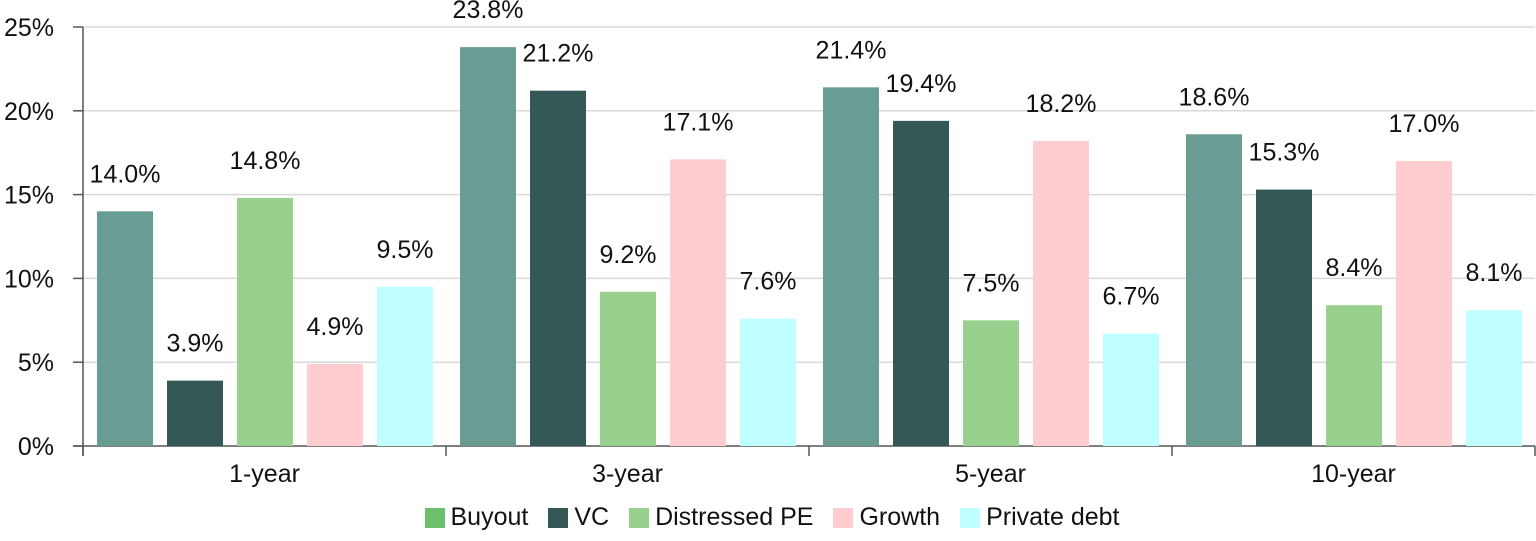 The image size is (1536, 541). I want to click on data-label: 4.9%, so click(335, 327).